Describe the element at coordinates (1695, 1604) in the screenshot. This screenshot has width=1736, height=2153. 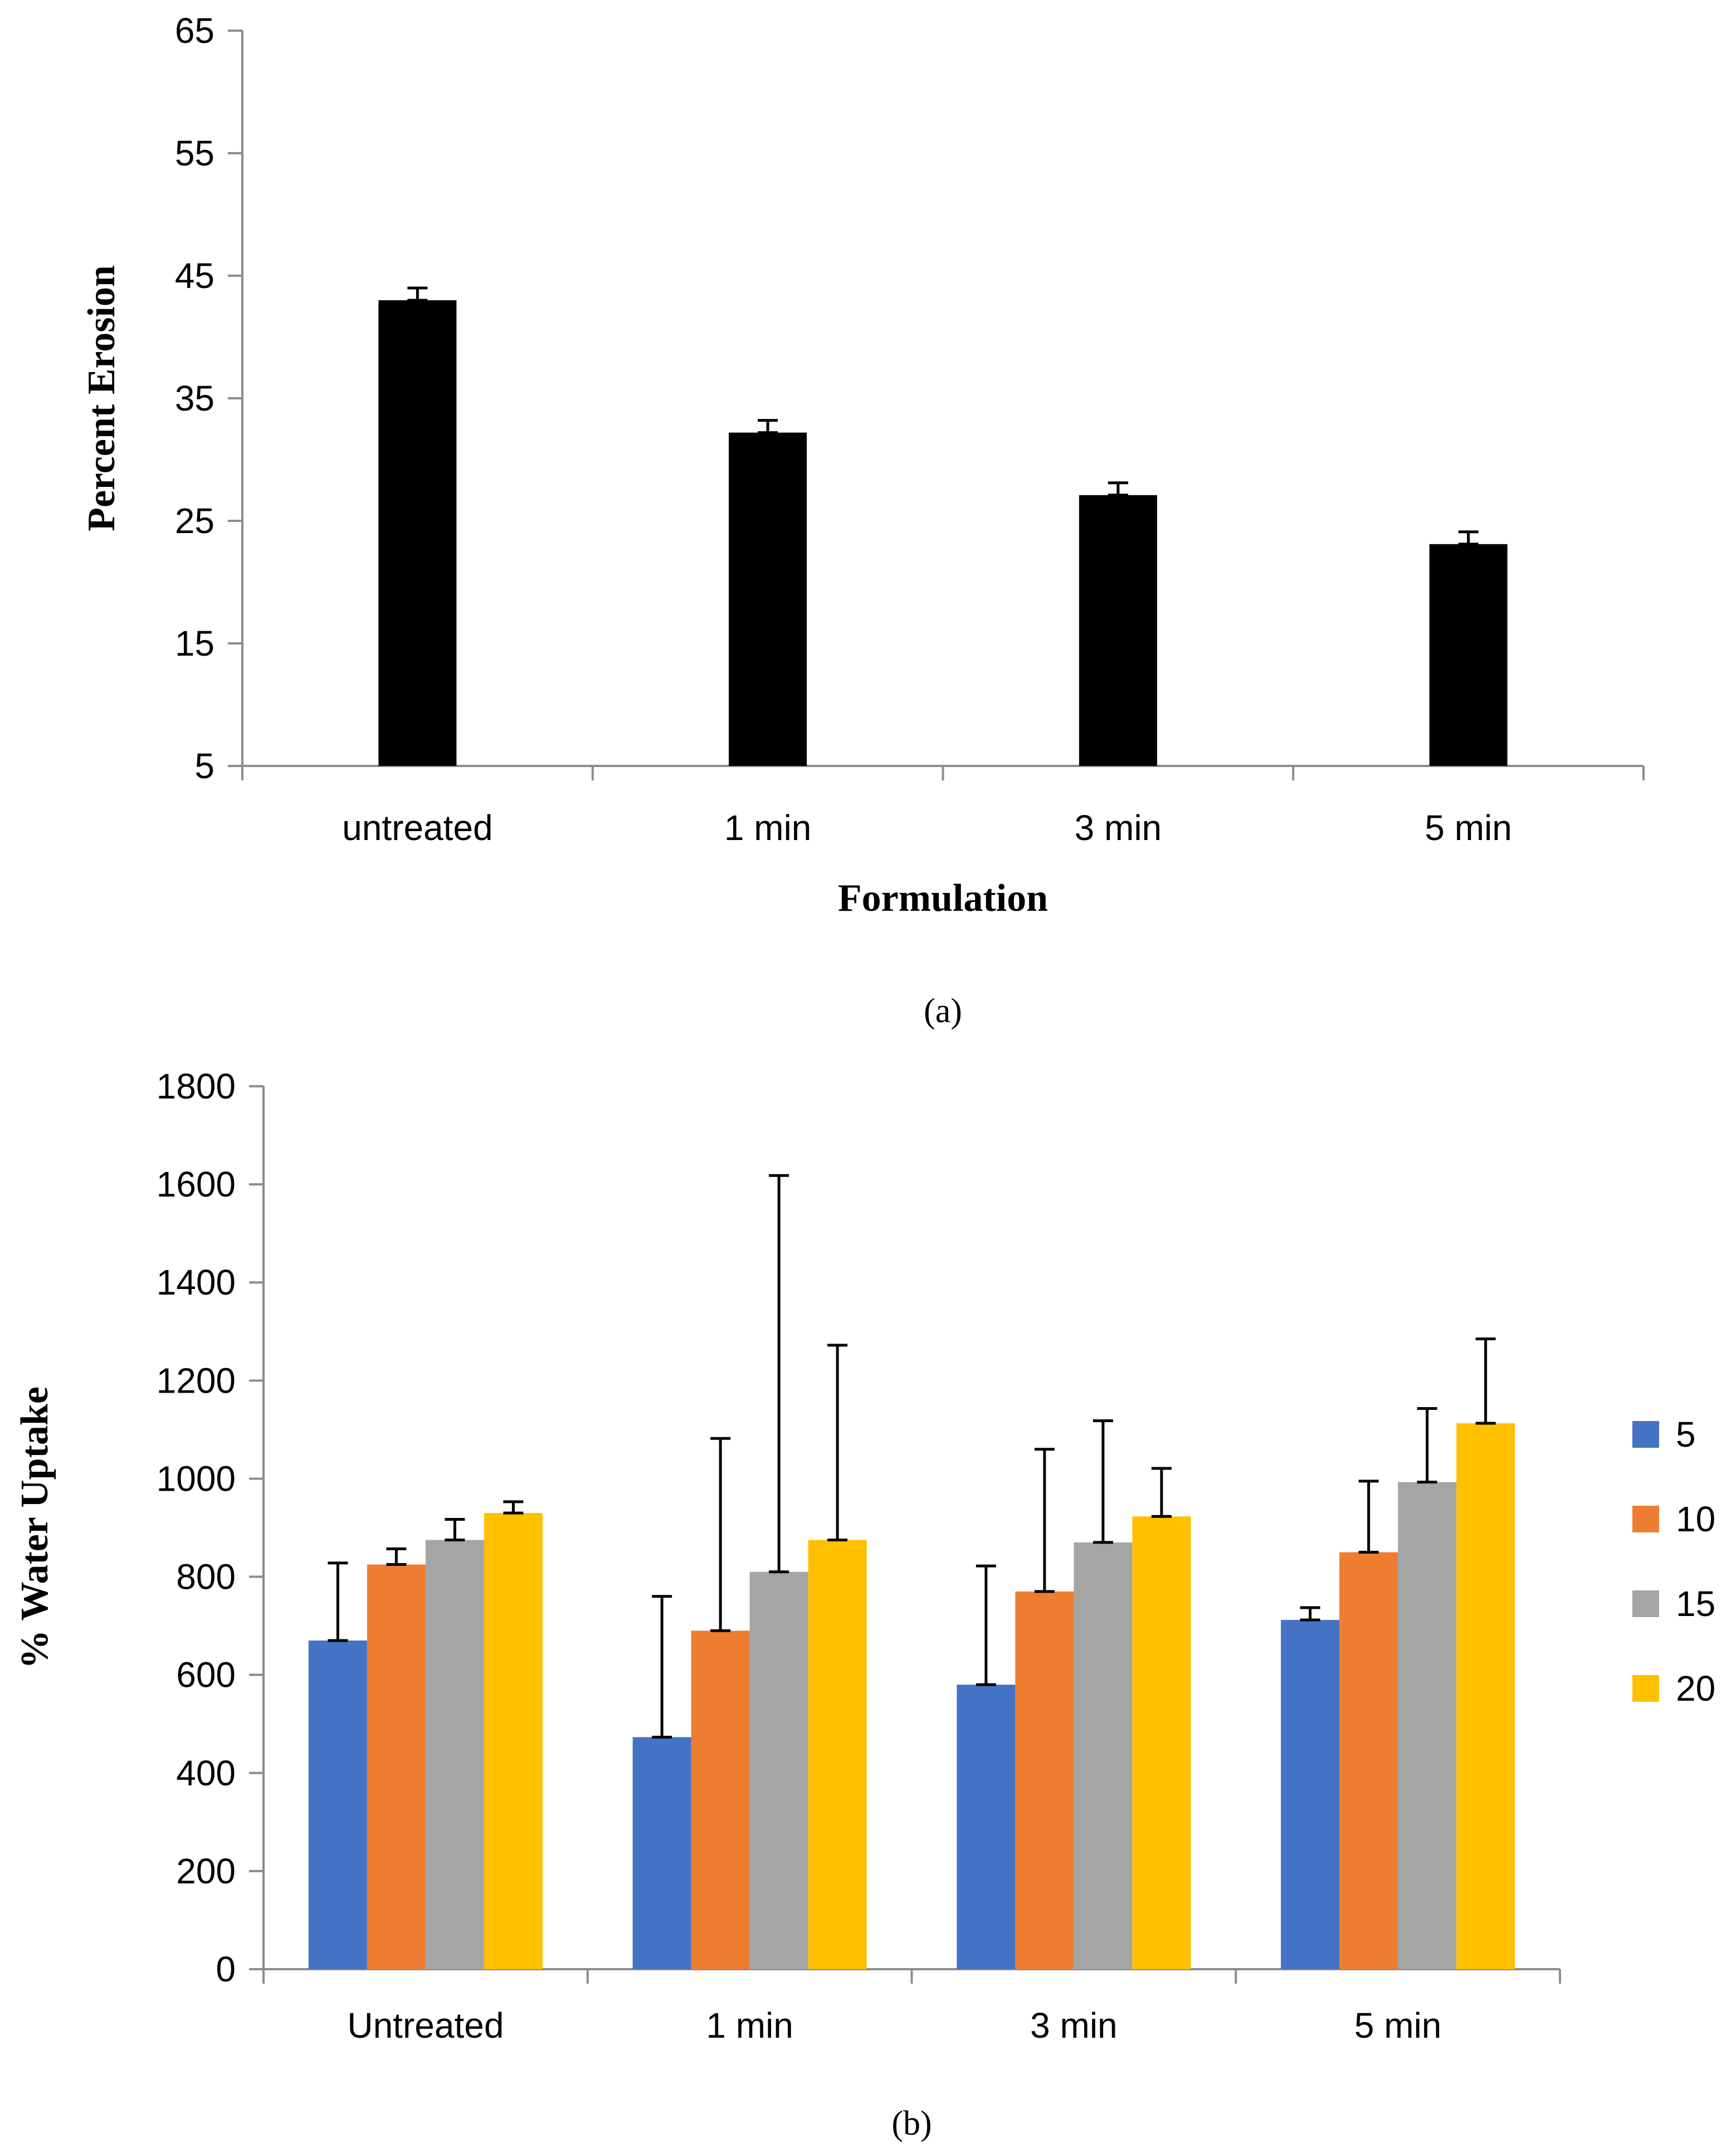
I see `legend-label: 15` at that location.